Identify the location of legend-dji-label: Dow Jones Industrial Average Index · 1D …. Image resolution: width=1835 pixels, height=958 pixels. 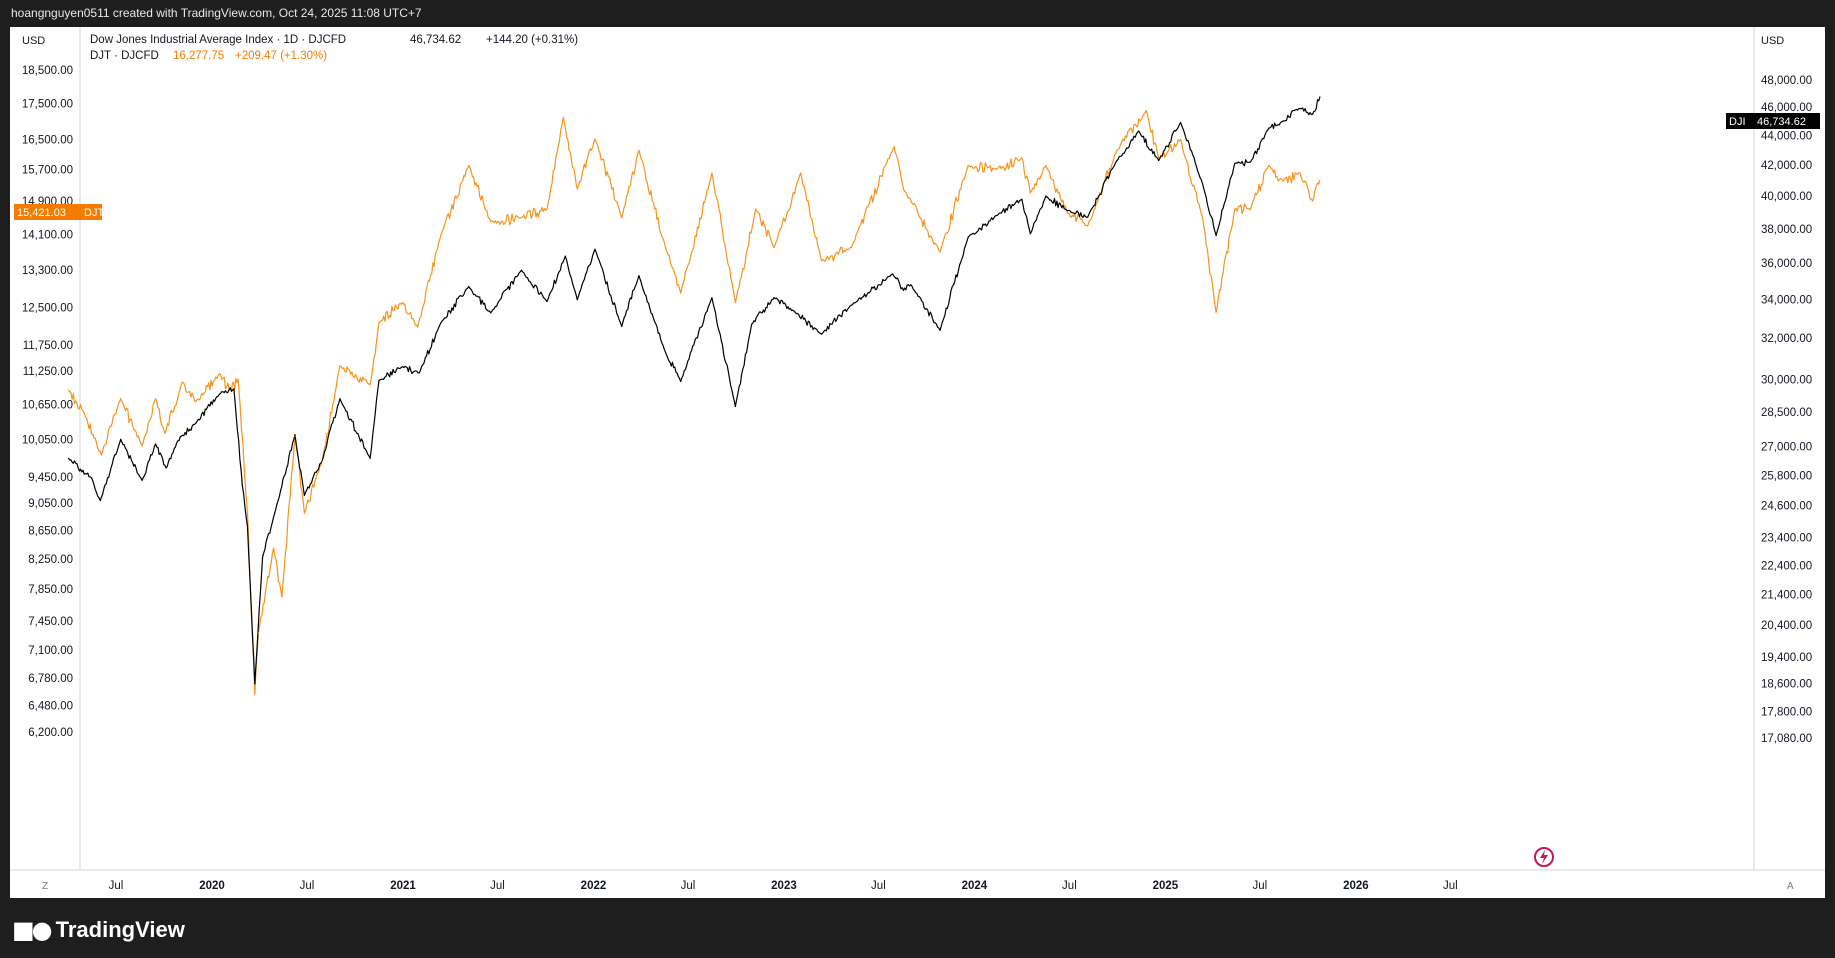
(218, 40).